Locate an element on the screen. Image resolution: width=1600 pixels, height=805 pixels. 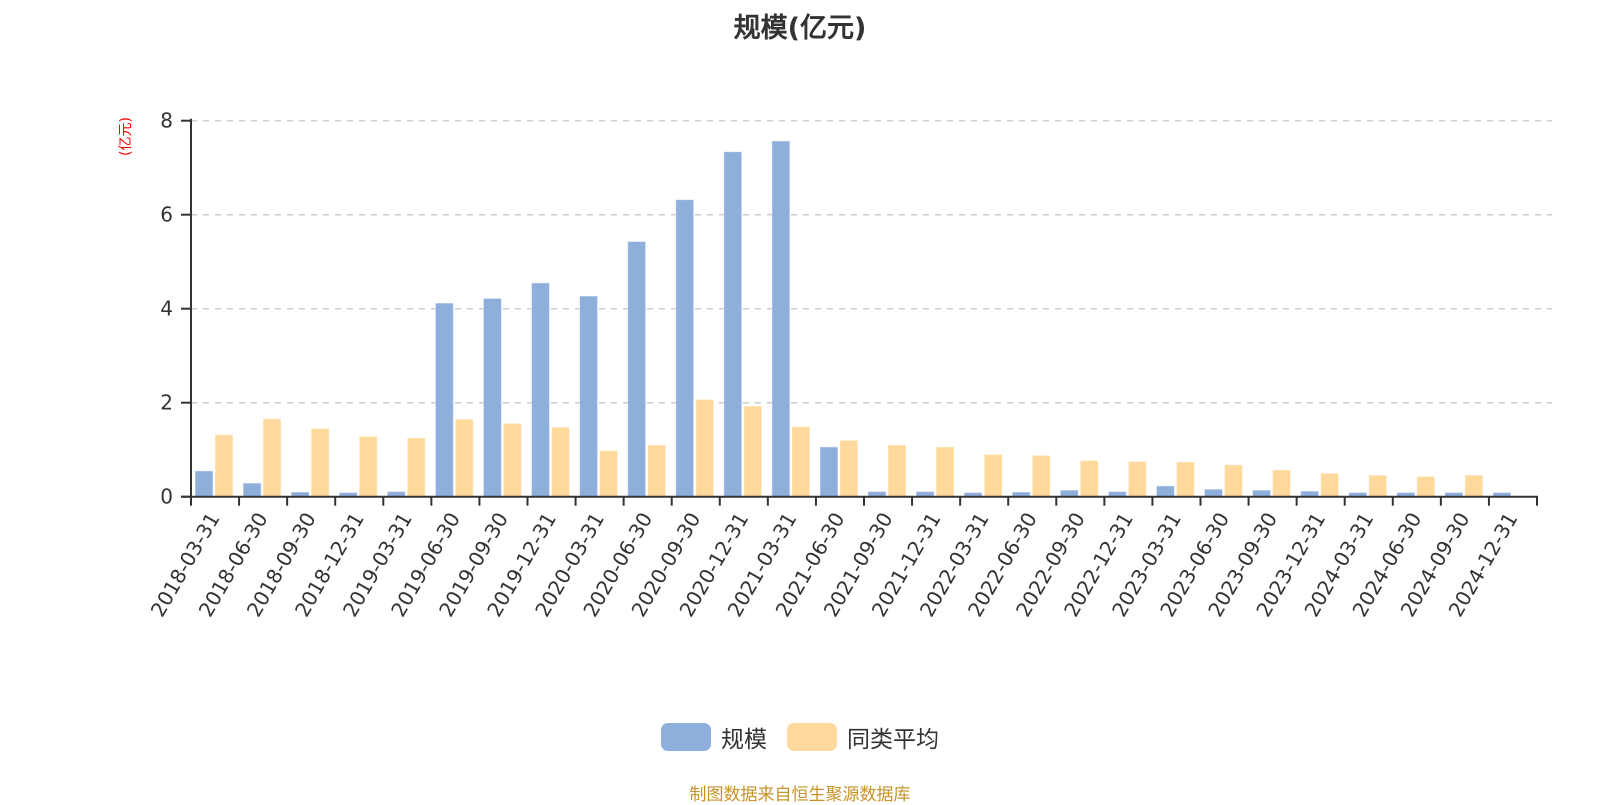
legend-label-scale: 规模 is located at coordinates (744, 740).